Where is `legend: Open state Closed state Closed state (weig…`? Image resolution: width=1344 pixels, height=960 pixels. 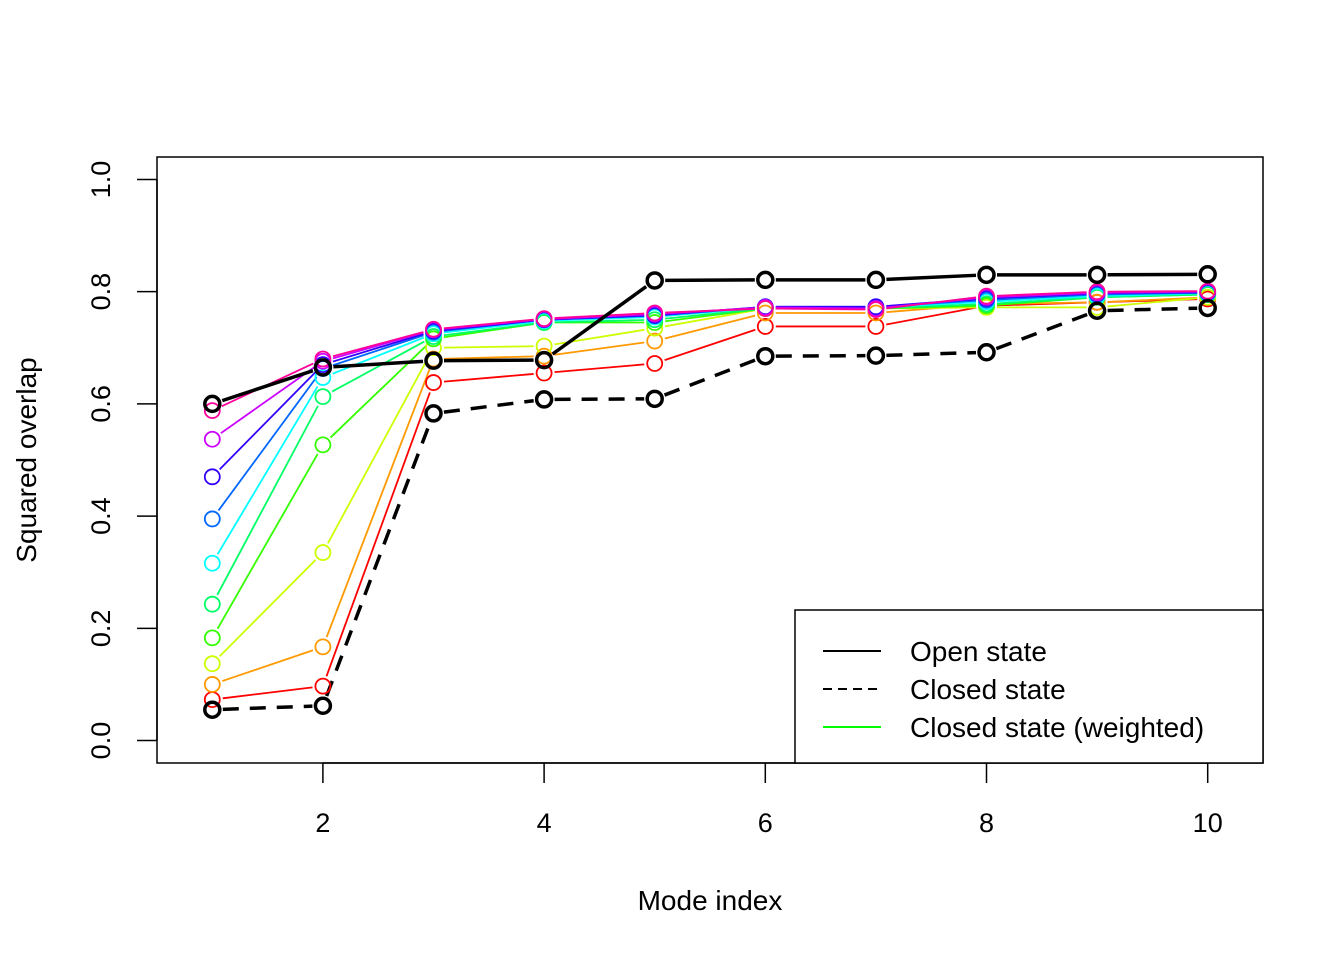 legend: Open state Closed state Closed state (weig… is located at coordinates (1029, 686).